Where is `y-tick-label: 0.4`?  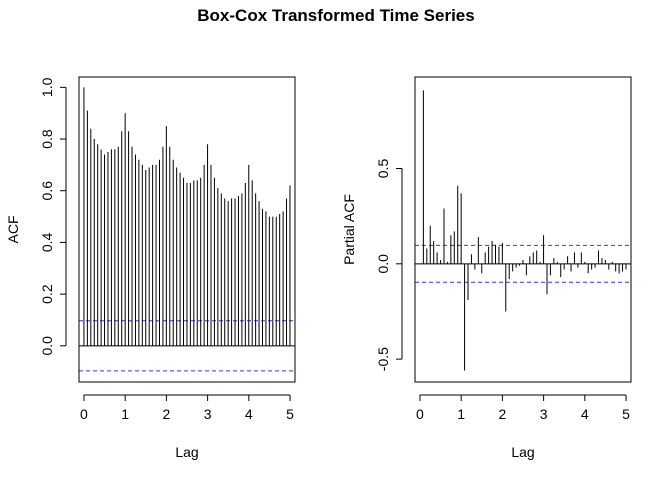 y-tick-label: 0.4 is located at coordinates (47, 242).